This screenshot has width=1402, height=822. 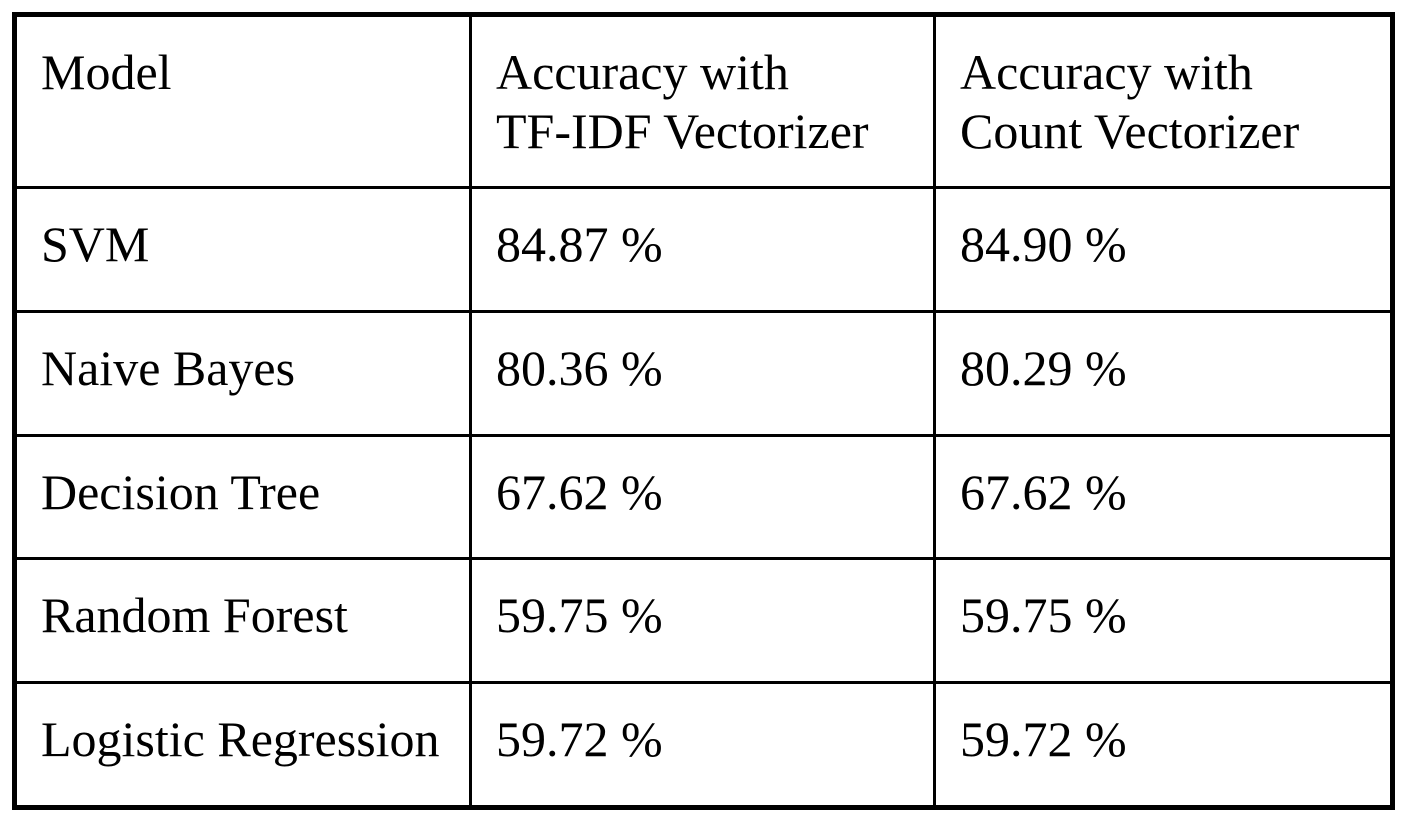 What do you see at coordinates (242, 745) in the screenshot?
I see `model-name-cell: Logistic Regression` at bounding box center [242, 745].